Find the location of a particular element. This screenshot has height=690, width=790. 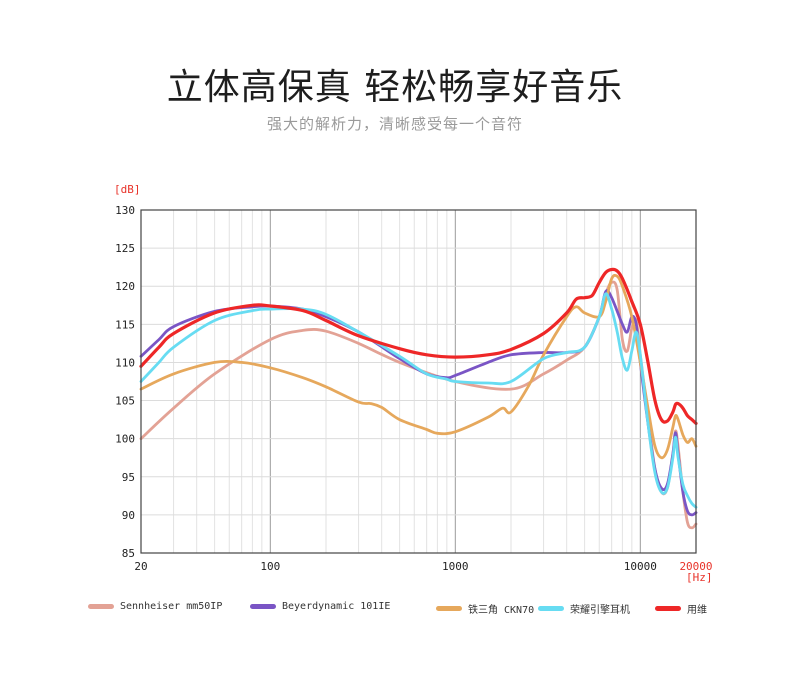

legend-item: 用维 is located at coordinates (681, 608).